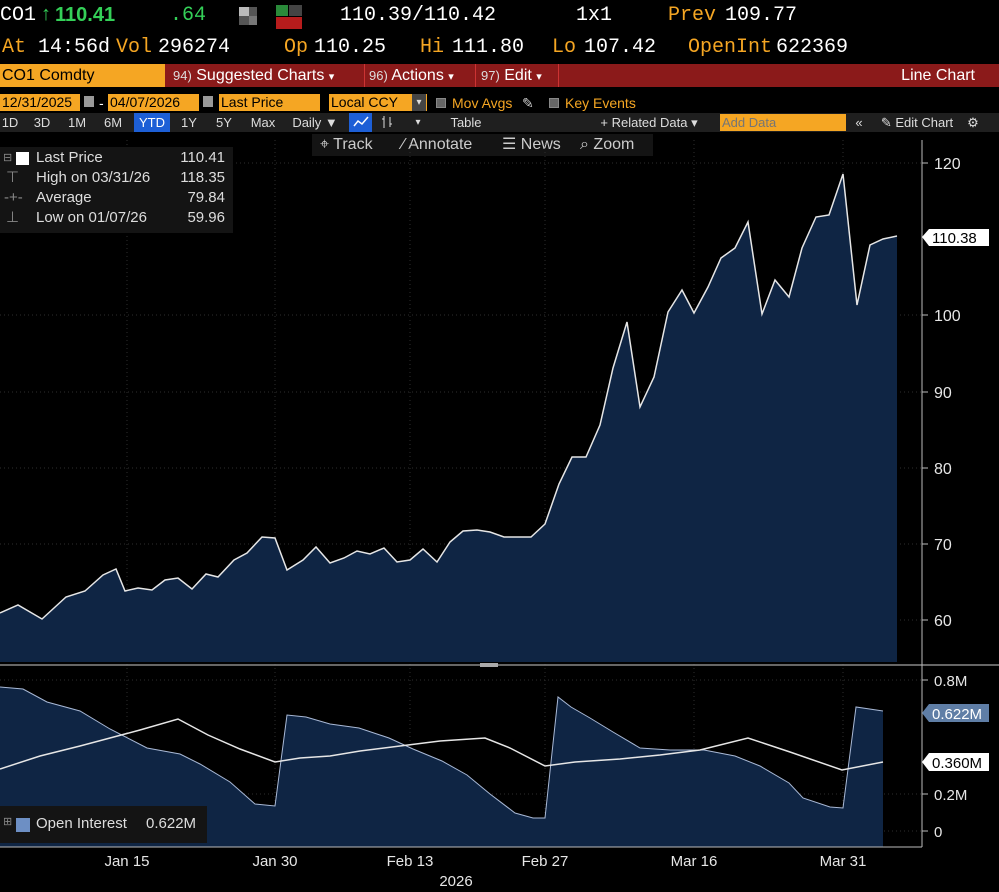 The width and height of the screenshot is (999, 892). What do you see at coordinates (943, 545) in the screenshot?
I see `y-tick-label: 70` at bounding box center [943, 545].